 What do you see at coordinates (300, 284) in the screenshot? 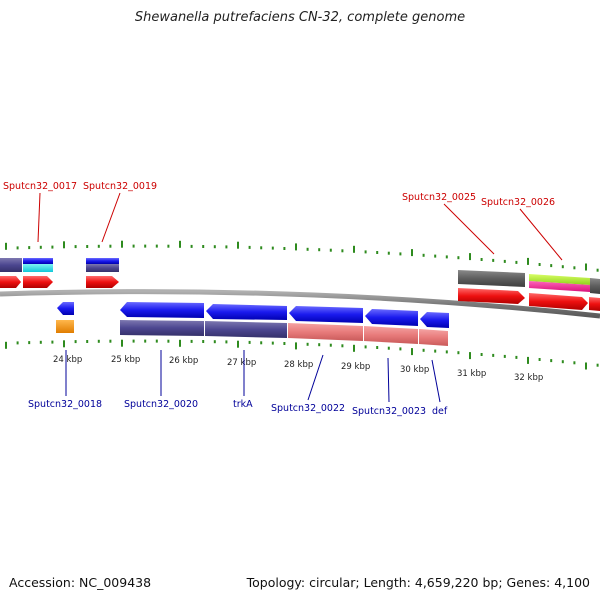
I see `forward-strand-features` at bounding box center [300, 284].